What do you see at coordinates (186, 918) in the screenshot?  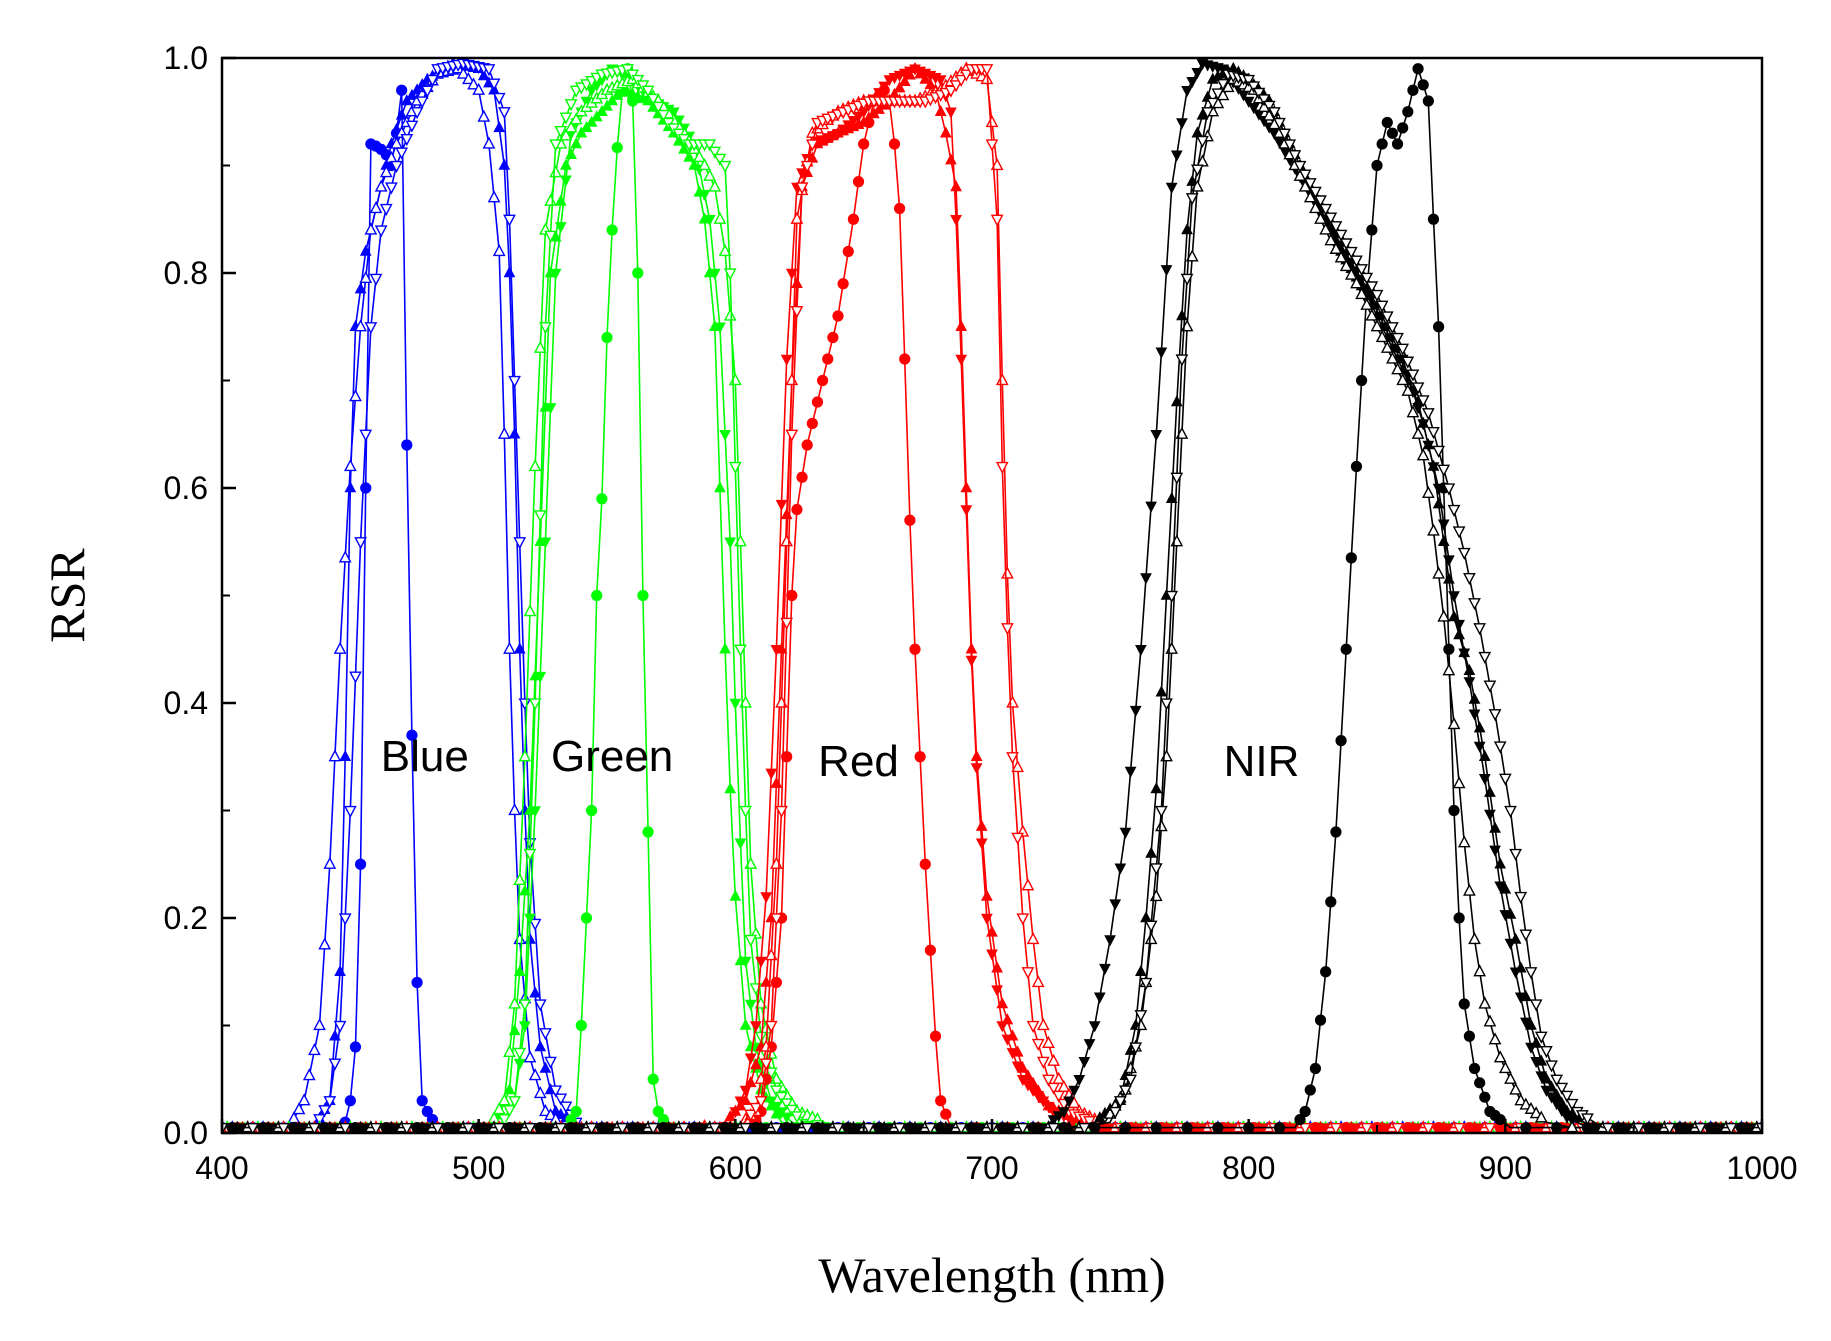 I see `y-tick-label: 0.2` at bounding box center [186, 918].